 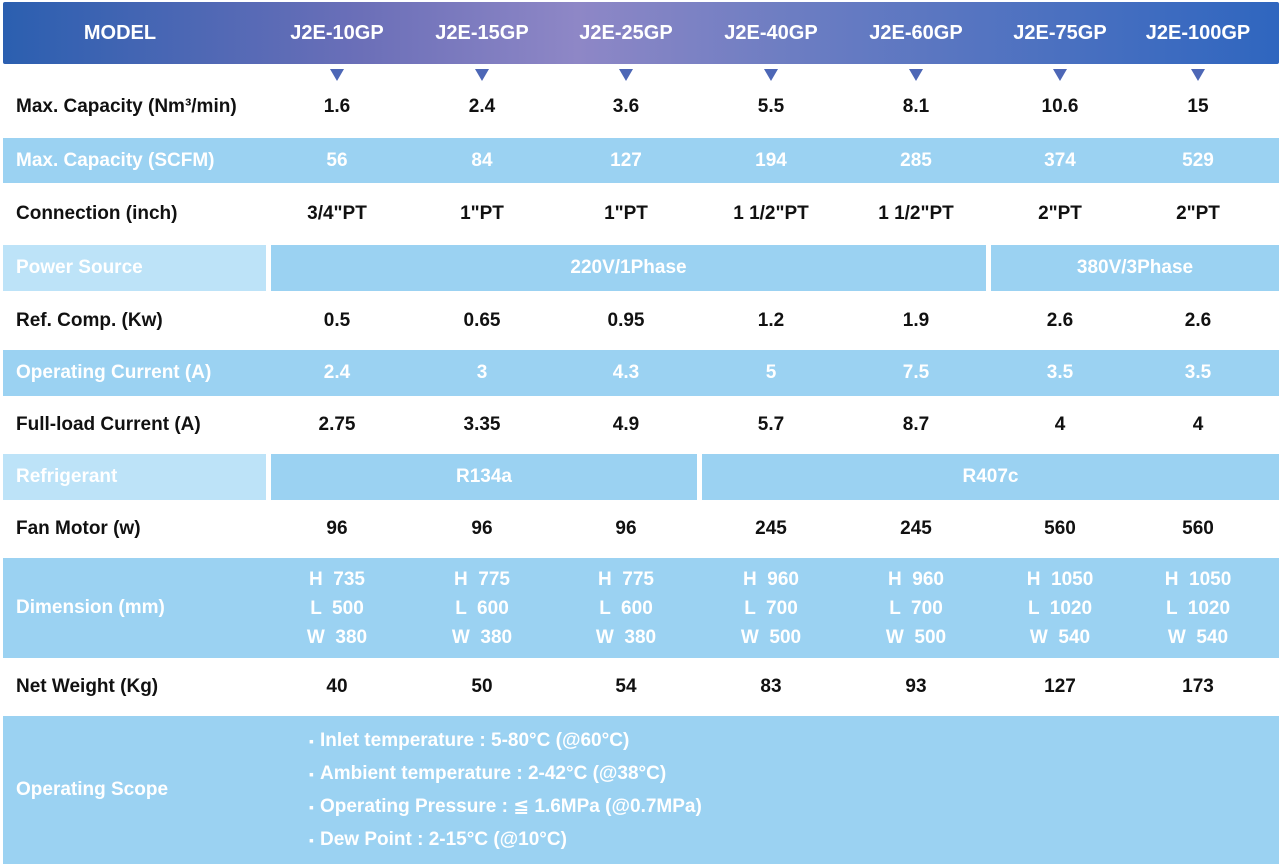 I want to click on dimension-height: H 735, so click(x=337, y=579).